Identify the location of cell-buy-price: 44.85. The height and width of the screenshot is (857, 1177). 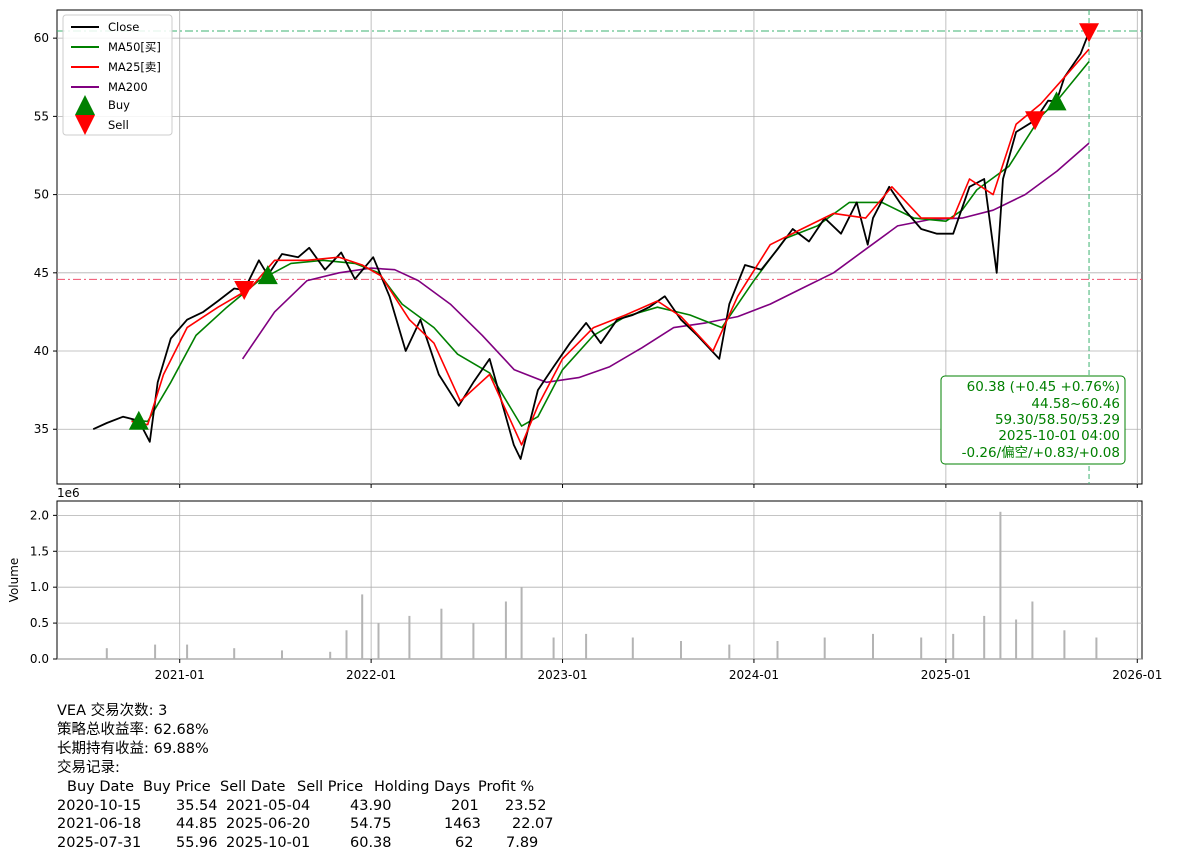
(197, 824).